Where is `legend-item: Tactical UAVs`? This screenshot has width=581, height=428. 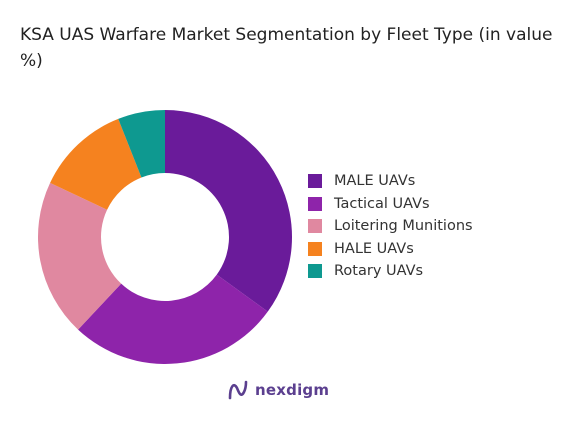
legend-item: Tactical UAVs is located at coordinates (438, 204).